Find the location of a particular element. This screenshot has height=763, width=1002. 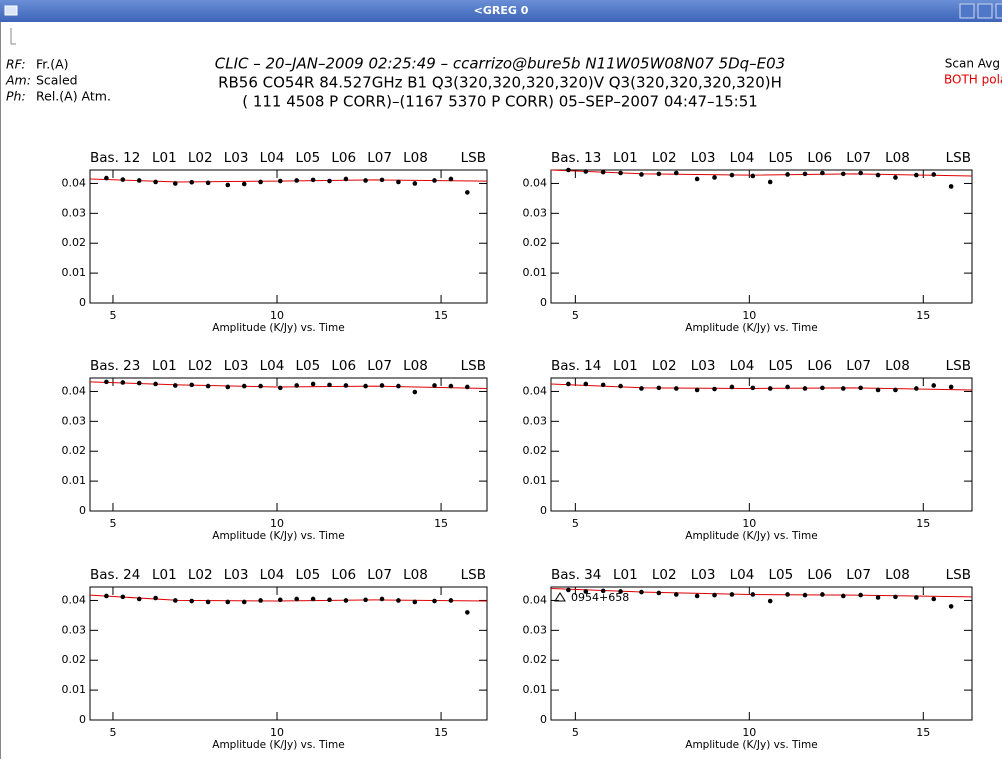

close-button is located at coordinates (998, 11).